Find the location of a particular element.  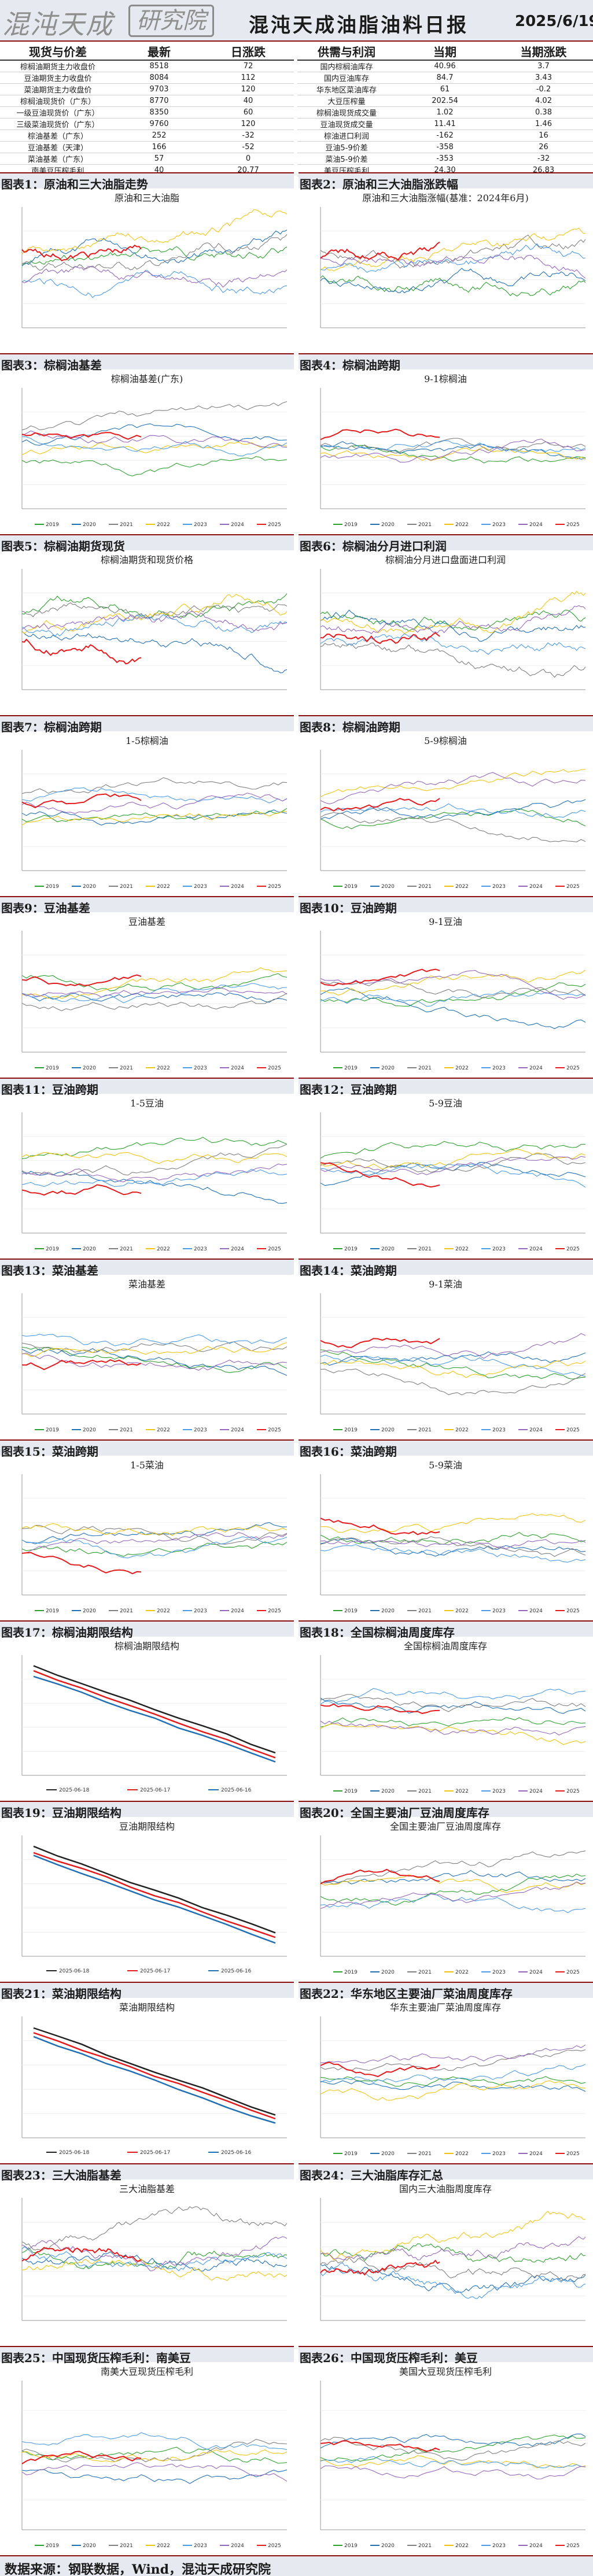

report-header: 混沌天成 研究院 混沌天成油脂油料日报 2025/6/19 is located at coordinates (296, 21).